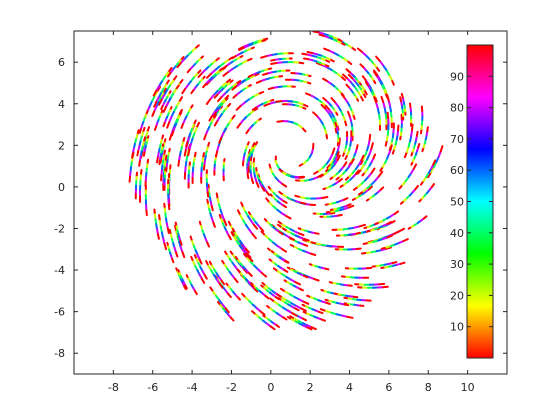 The height and width of the screenshot is (420, 560). Describe the element at coordinates (457, 108) in the screenshot. I see `colorbar-tick-label: 80` at that location.